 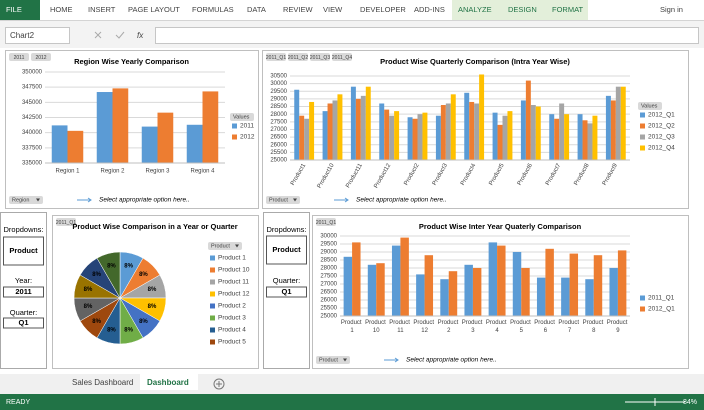 What do you see at coordinates (157, 172) in the screenshot?
I see `x-tick-label: Region 3` at bounding box center [157, 172].